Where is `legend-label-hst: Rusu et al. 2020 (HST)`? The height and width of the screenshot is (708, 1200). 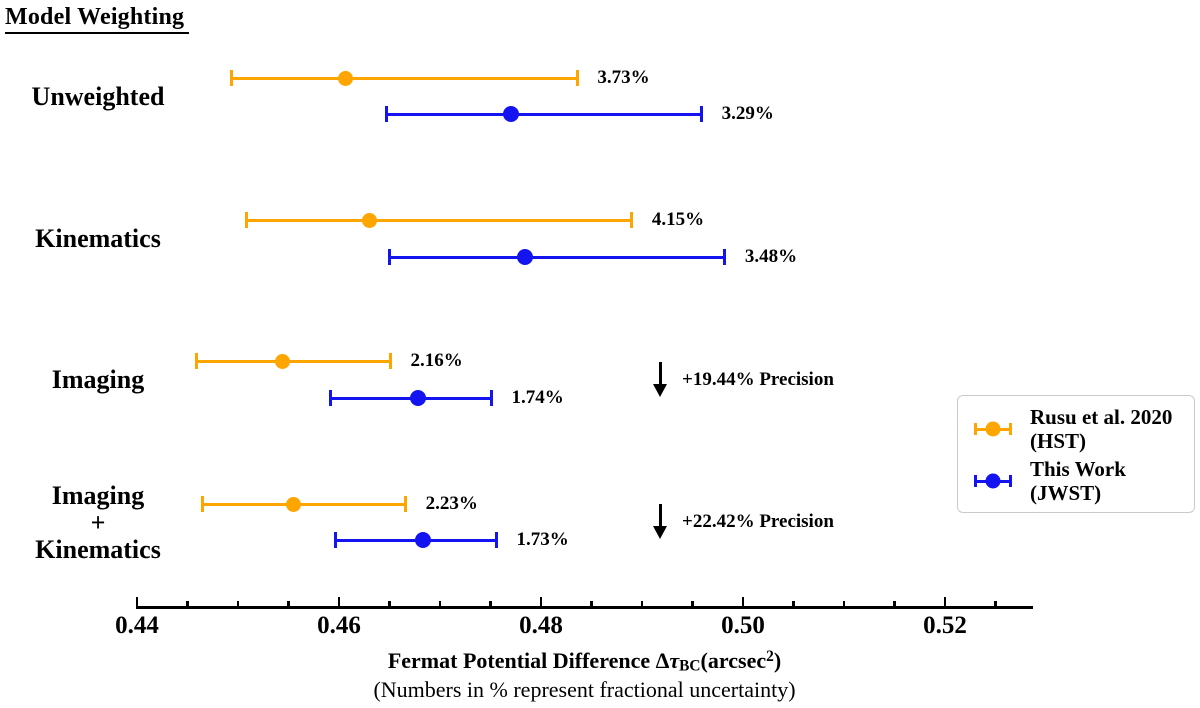
legend-label-hst: Rusu et al. 2020 (HST) is located at coordinates (1101, 429).